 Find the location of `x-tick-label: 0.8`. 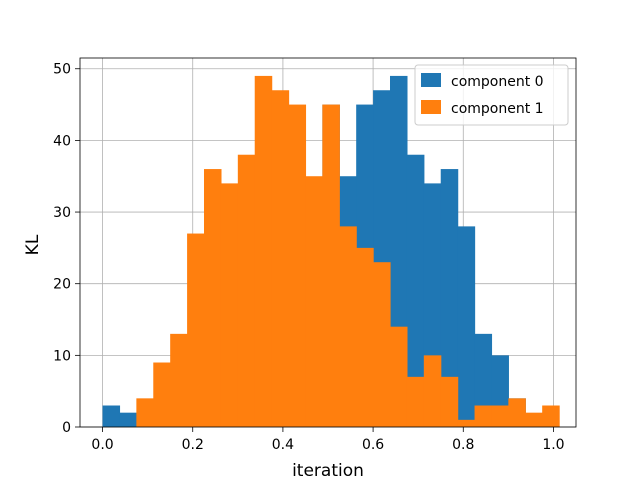

x-tick-label: 0.8 is located at coordinates (463, 445).